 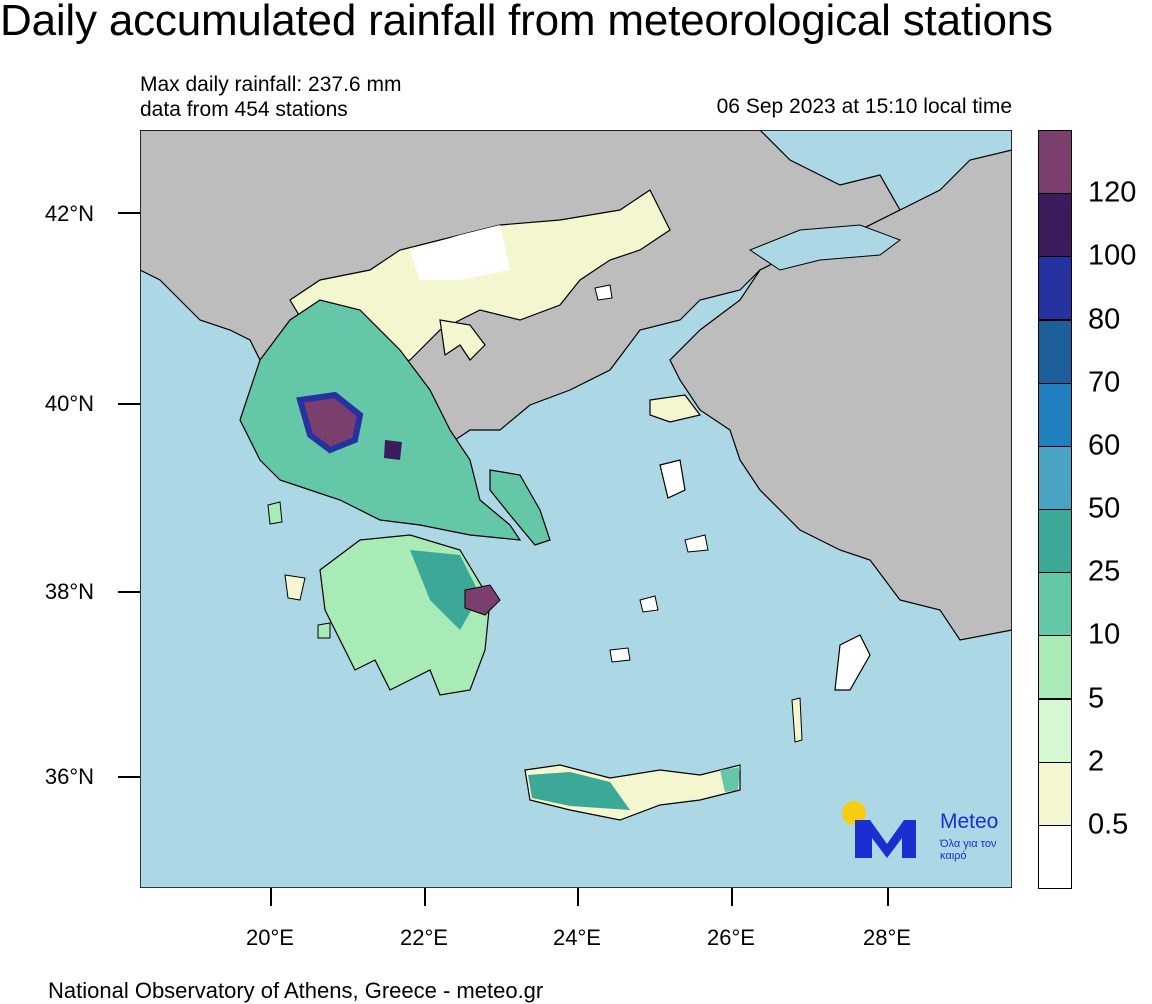 What do you see at coordinates (295, 587) in the screenshot?
I see `kefalonia` at bounding box center [295, 587].